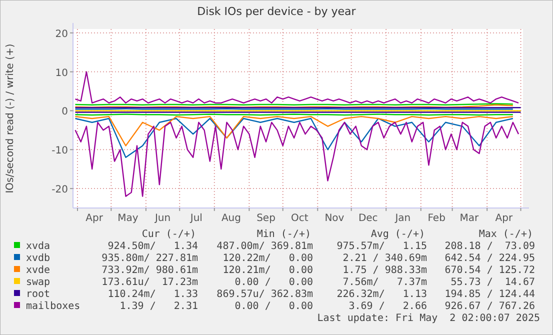 This screenshot has height=335, width=553. What do you see at coordinates (61, 73) in the screenshot?
I see `y-tick-label: 10` at bounding box center [61, 73].